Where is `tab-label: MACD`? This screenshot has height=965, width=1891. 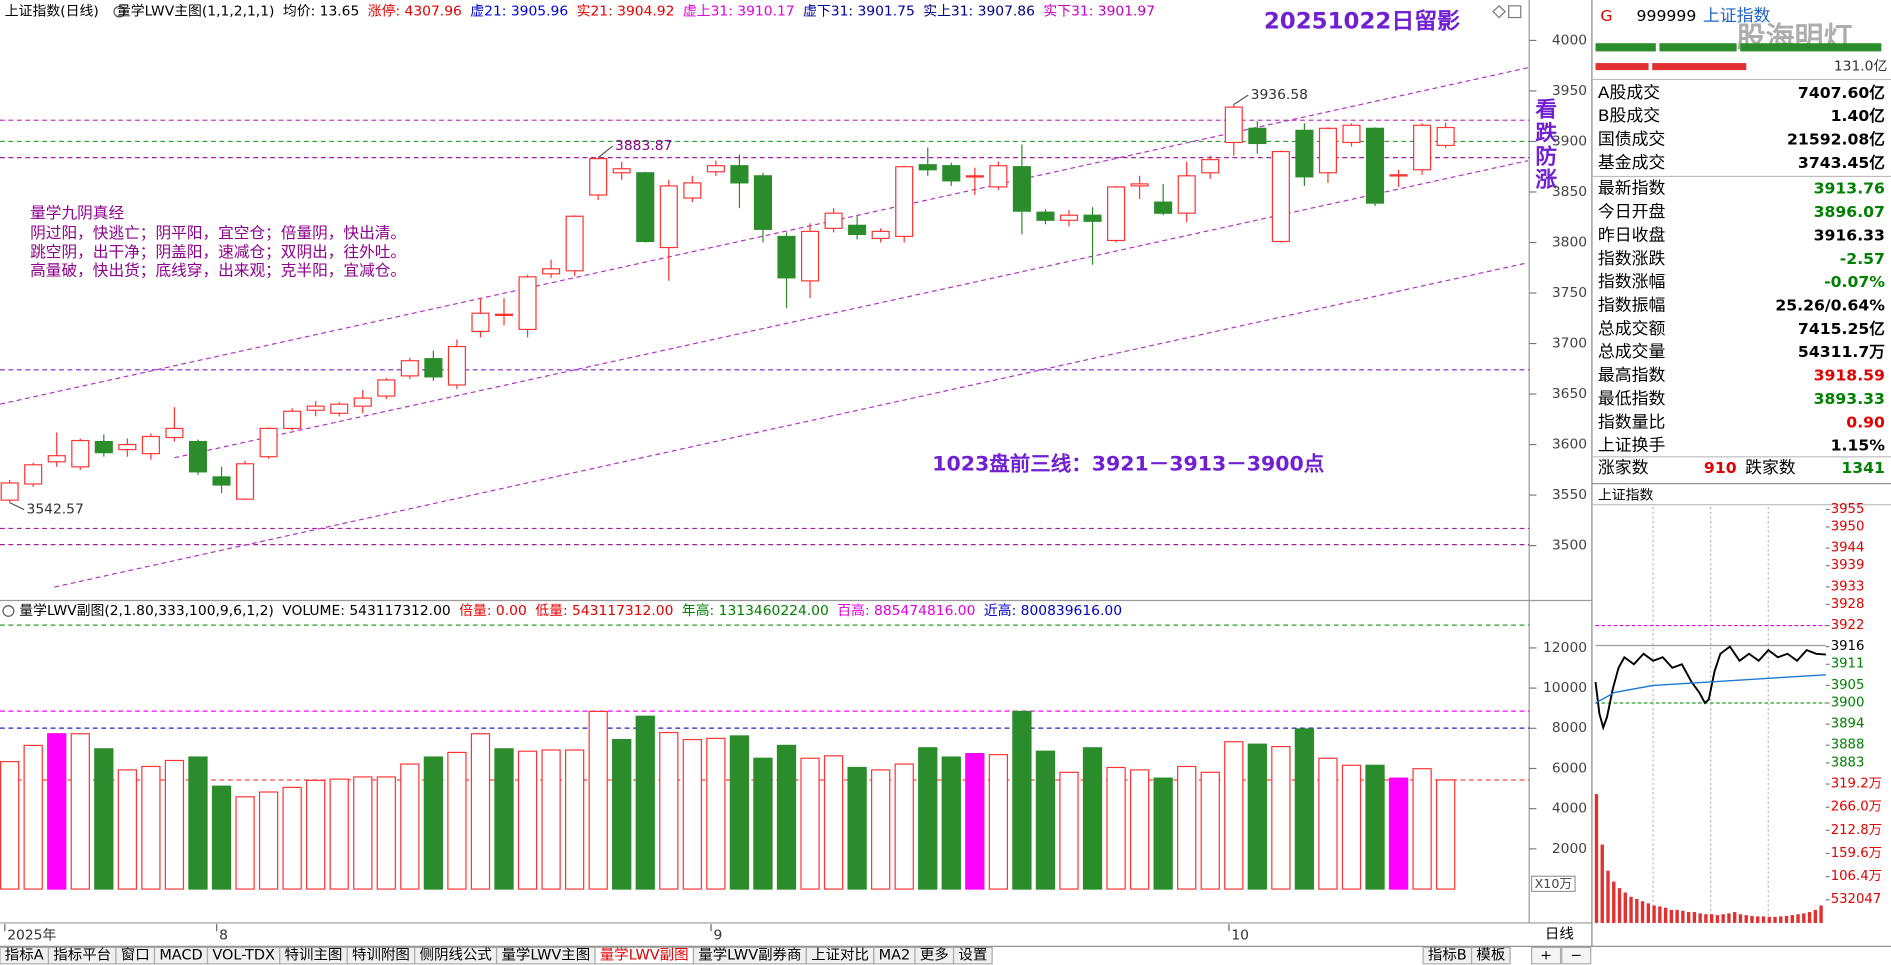 tab-label: MACD is located at coordinates (180, 956).